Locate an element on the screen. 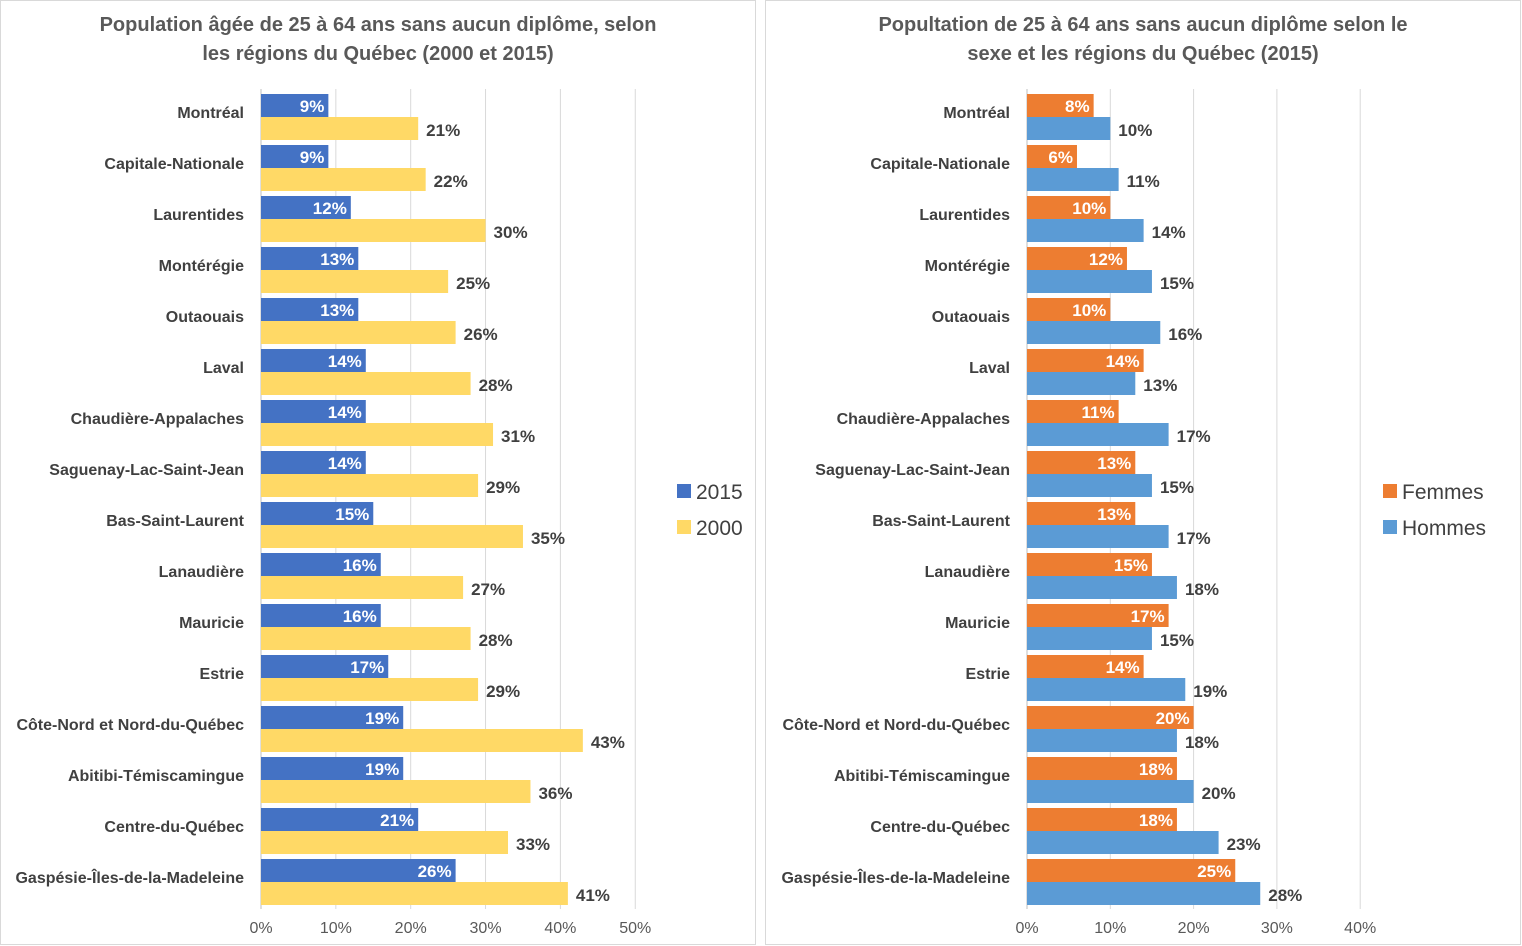  data-label: 26% is located at coordinates (435, 871).